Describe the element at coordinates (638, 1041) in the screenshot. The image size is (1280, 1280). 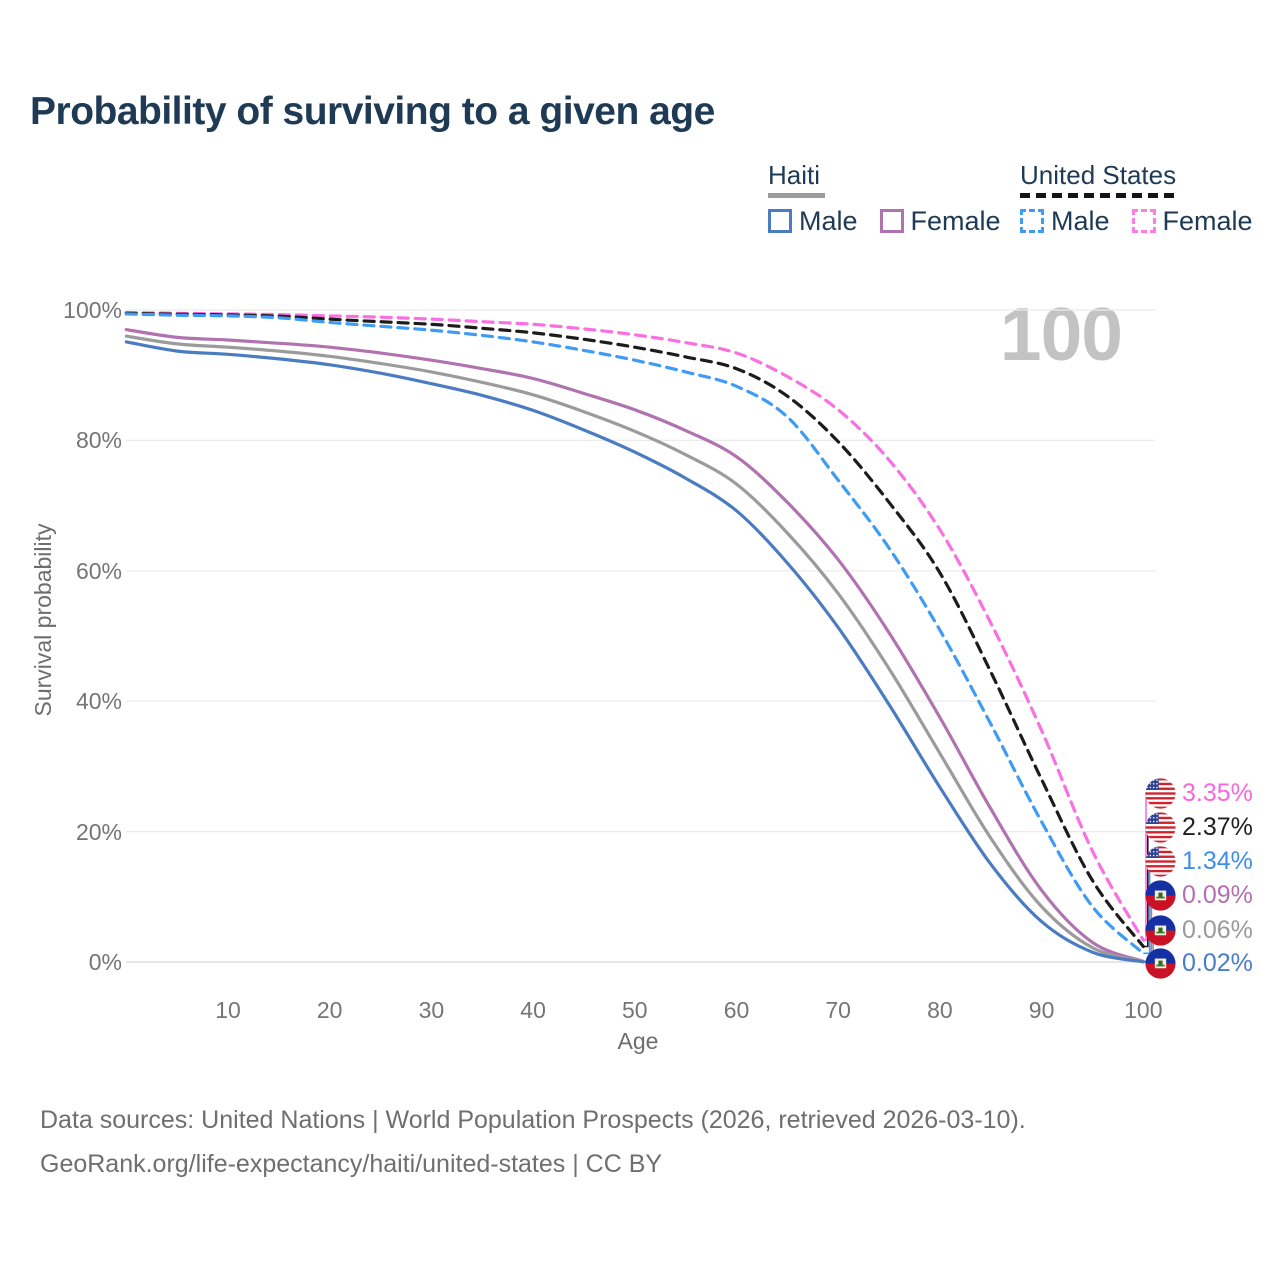
I see `x-axis-title: Age` at that location.